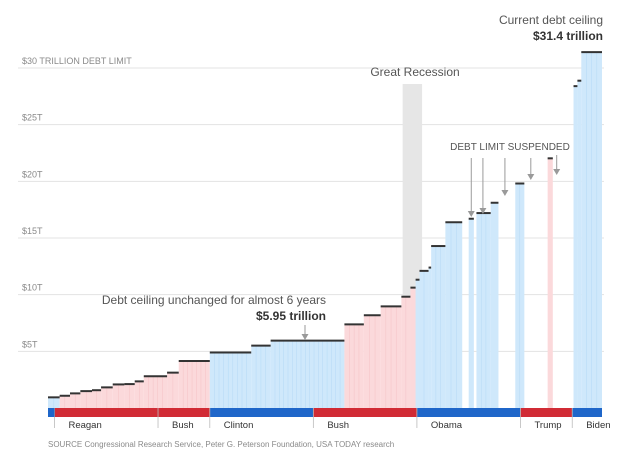 The height and width of the screenshot is (454, 620). I want to click on president-band-trump, so click(546, 412).